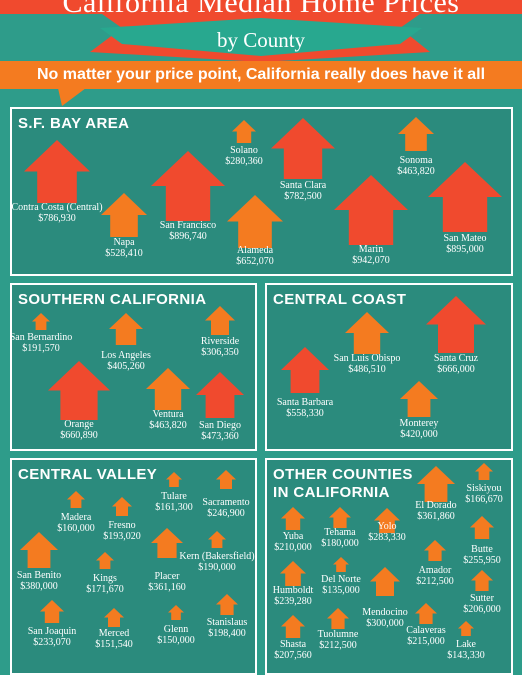  I want to click on county-label-ventura: Ventura $463,820, so click(168, 420).